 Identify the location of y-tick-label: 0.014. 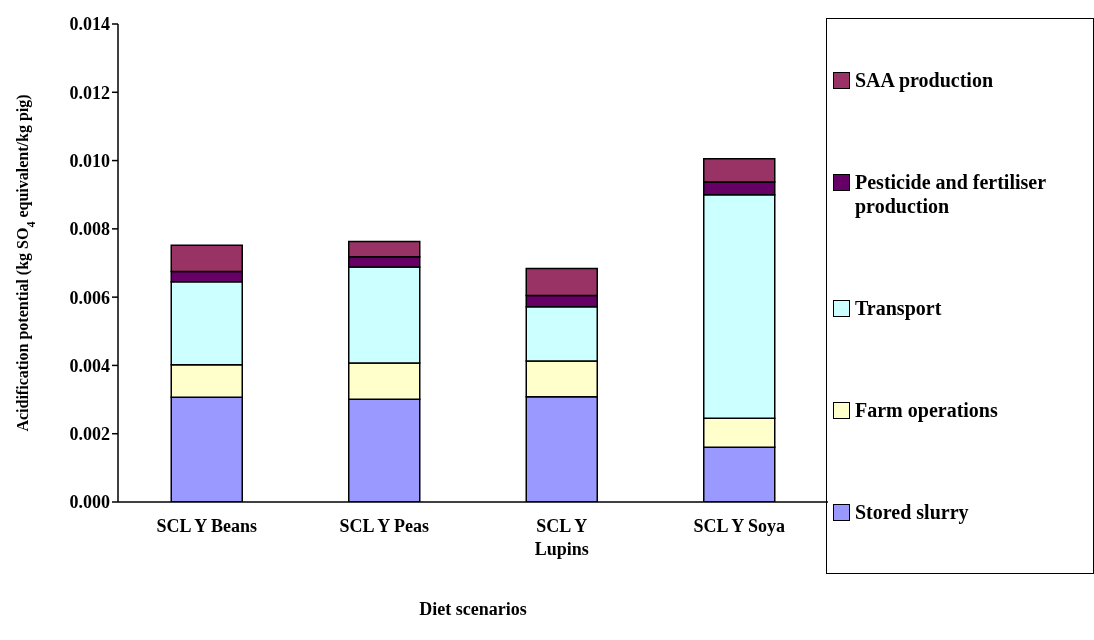
(89, 24).